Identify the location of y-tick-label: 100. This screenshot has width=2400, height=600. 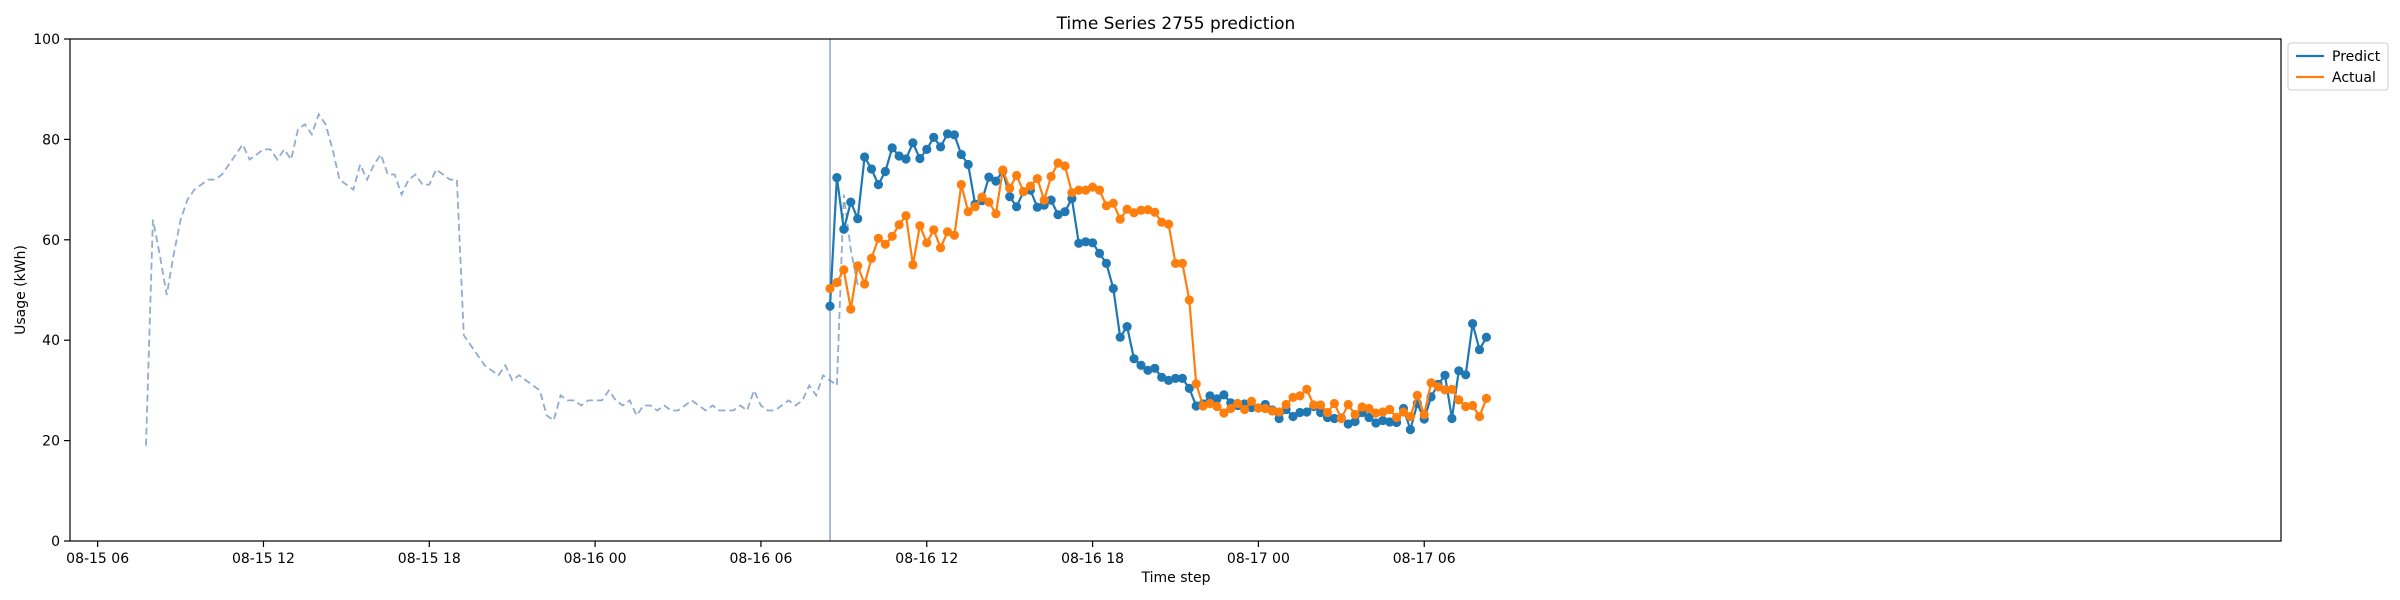
(46, 40).